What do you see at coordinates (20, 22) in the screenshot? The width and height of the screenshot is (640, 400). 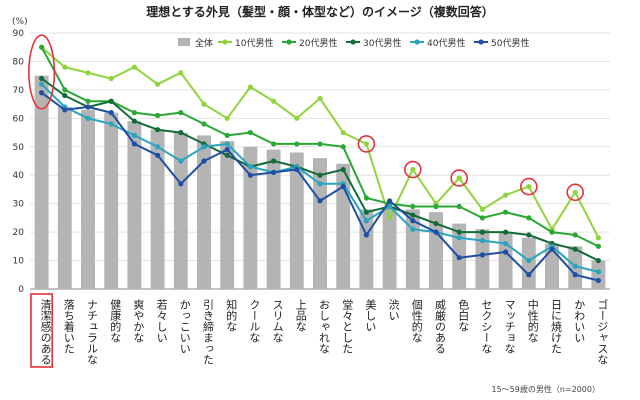 I see `y-axis-unit-label: (%)` at bounding box center [20, 22].